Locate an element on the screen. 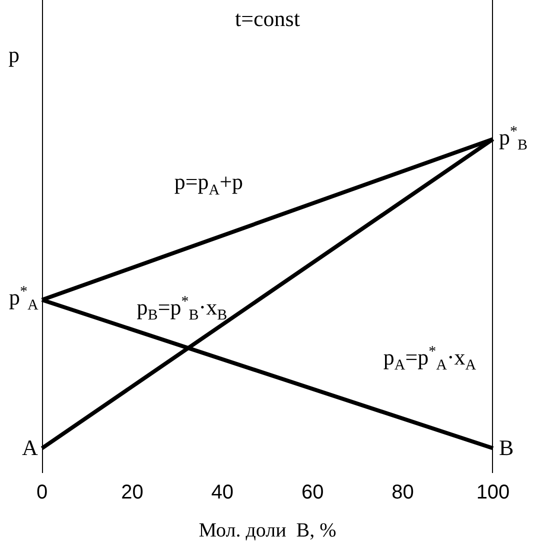 This screenshot has height=551, width=559. y-axis-title: p is located at coordinates (14, 54).